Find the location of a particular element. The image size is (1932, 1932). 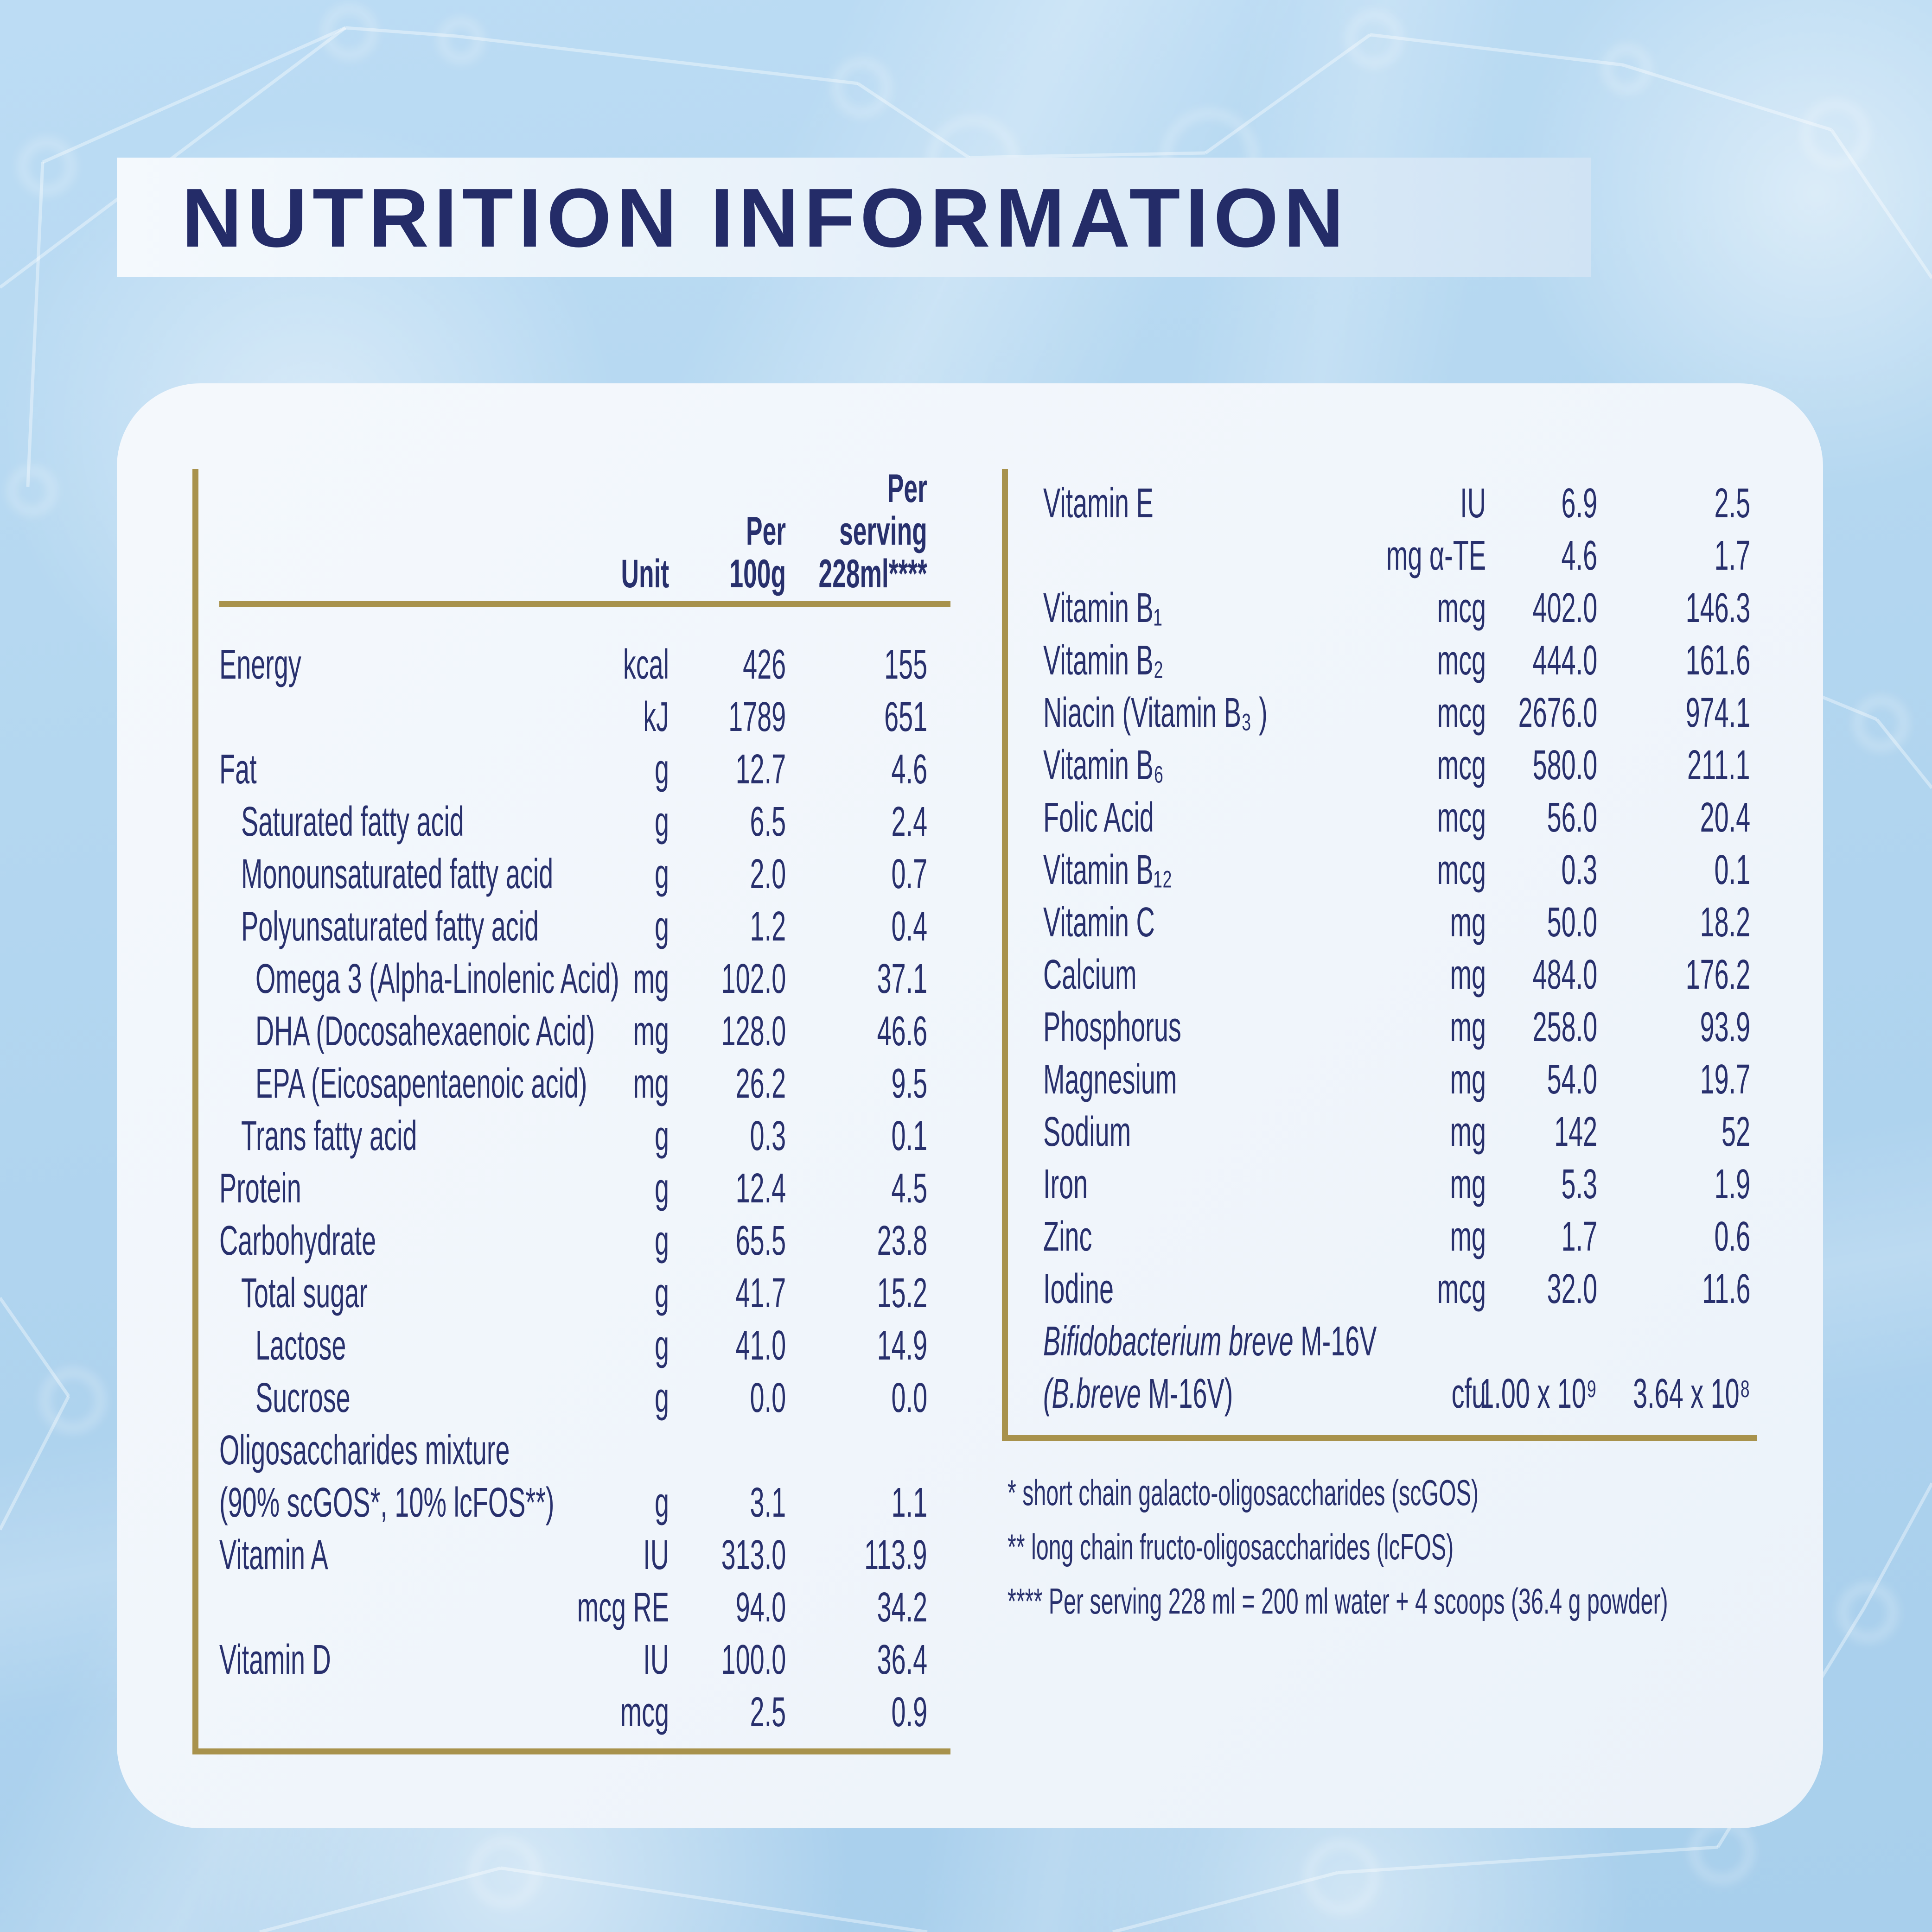

per-serving-cell-text: 46.6 is located at coordinates (902, 1031).